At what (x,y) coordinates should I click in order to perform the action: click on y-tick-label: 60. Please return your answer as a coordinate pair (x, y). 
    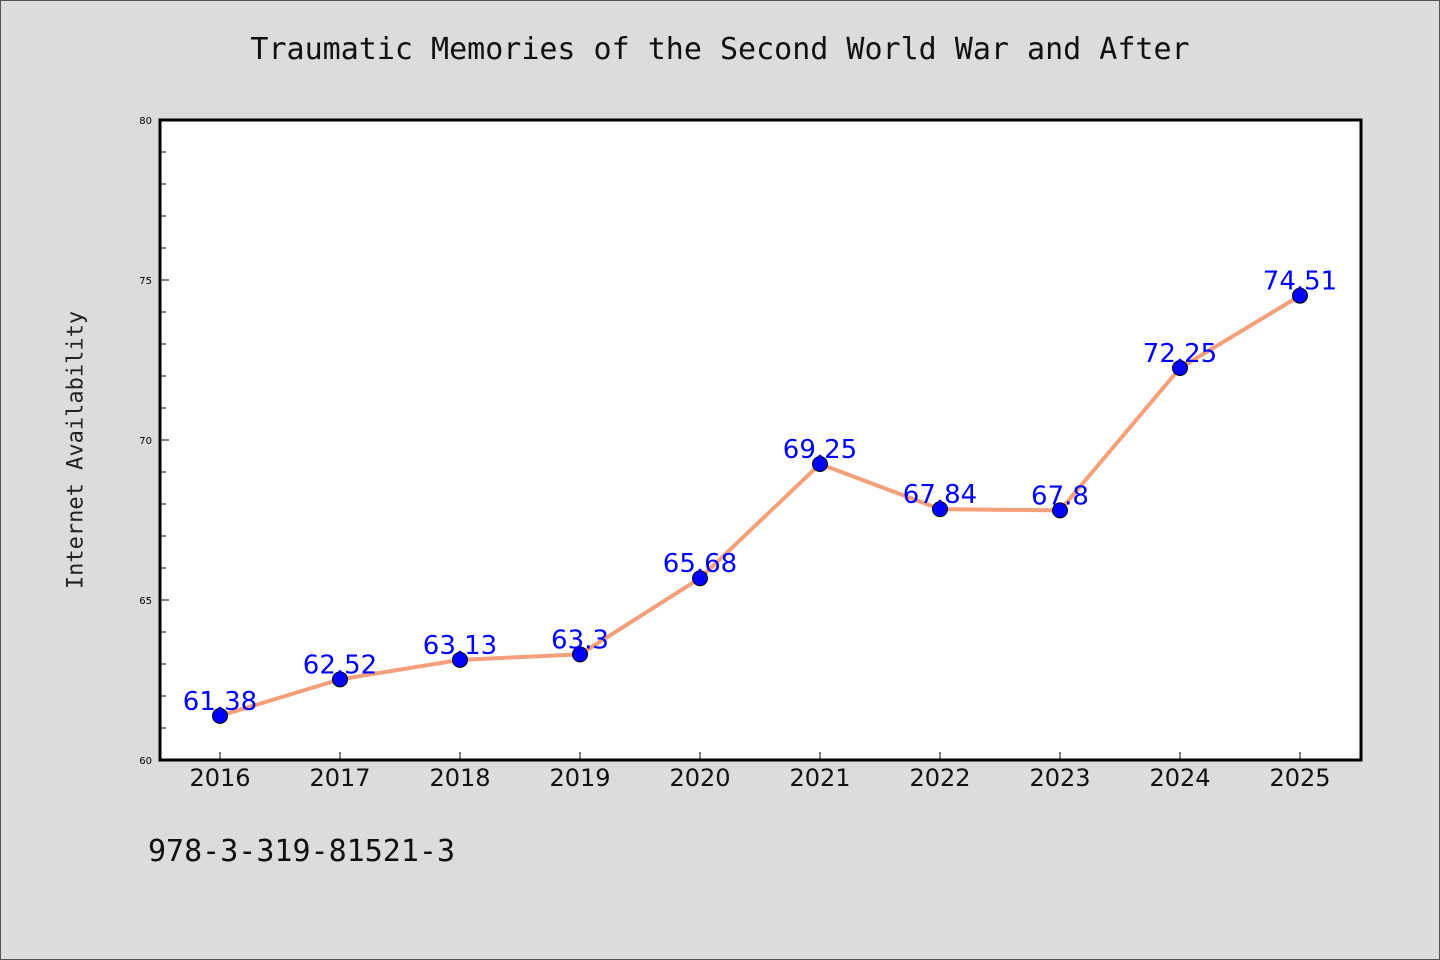
    Looking at the image, I should click on (145, 761).